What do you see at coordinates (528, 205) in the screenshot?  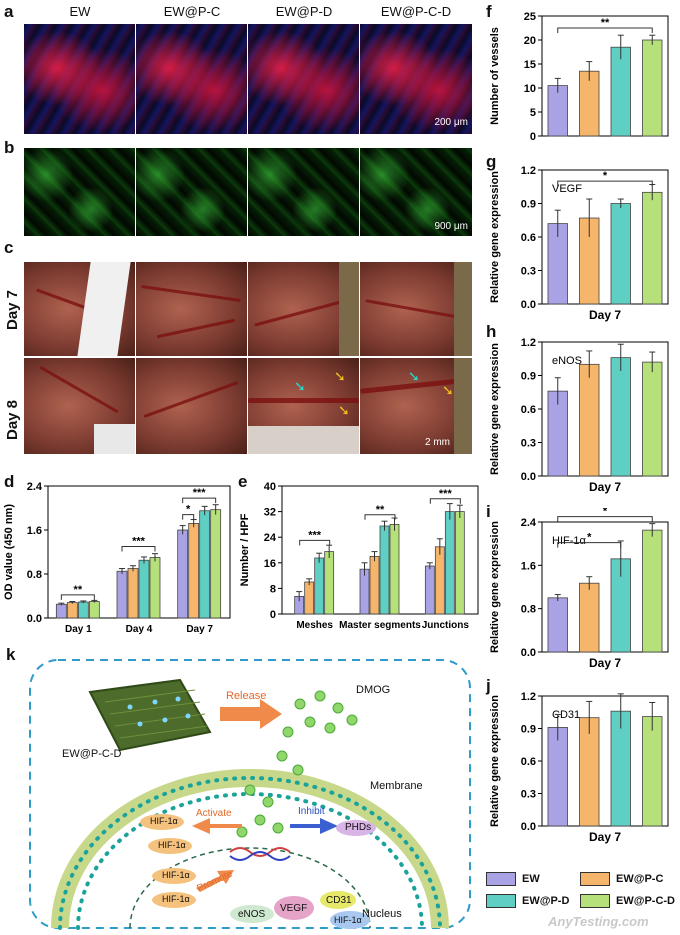 I see `y-tick-label: 0.9` at bounding box center [528, 205].